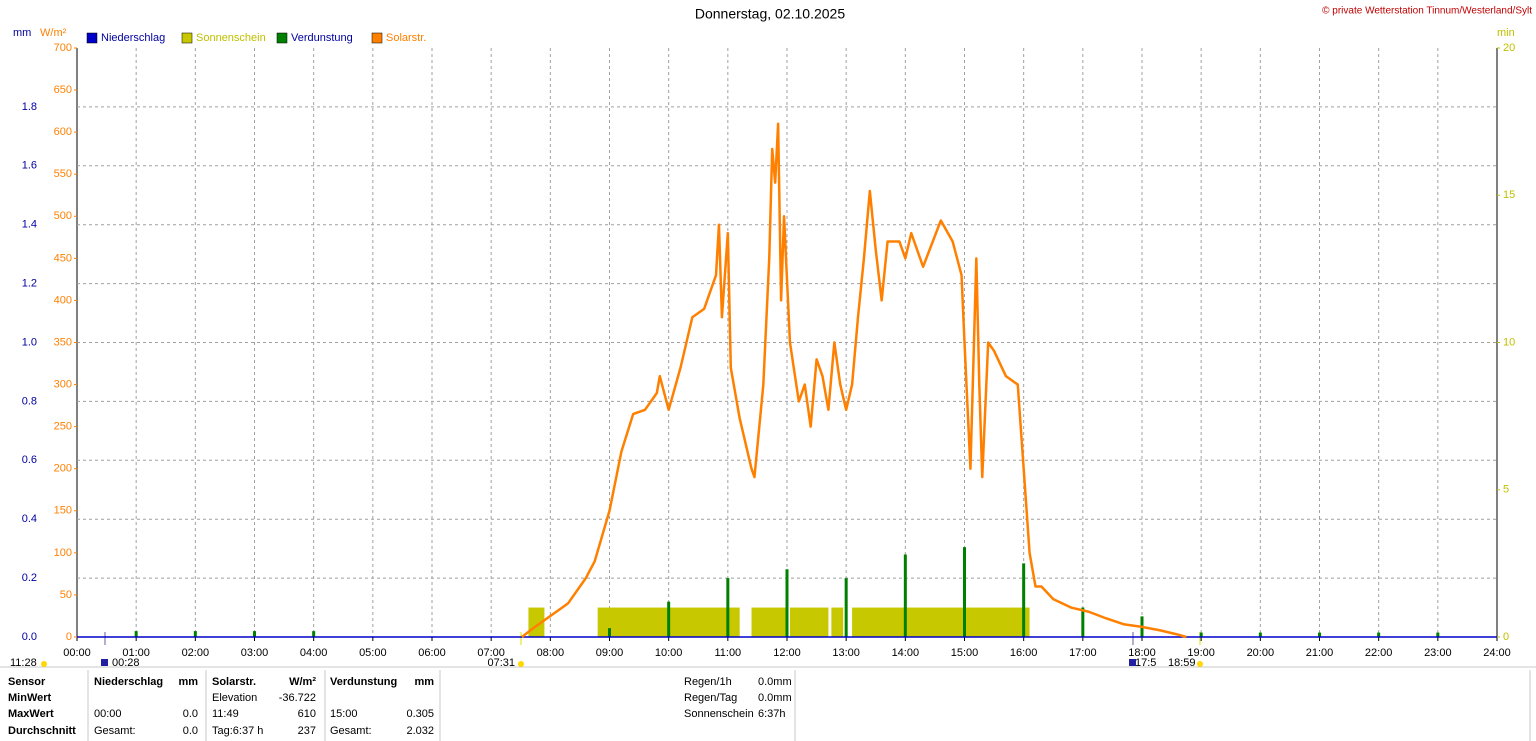 This screenshot has width=1536, height=741. Describe the element at coordinates (225, 714) in the screenshot. I see `table-cell: 11:49` at that location.